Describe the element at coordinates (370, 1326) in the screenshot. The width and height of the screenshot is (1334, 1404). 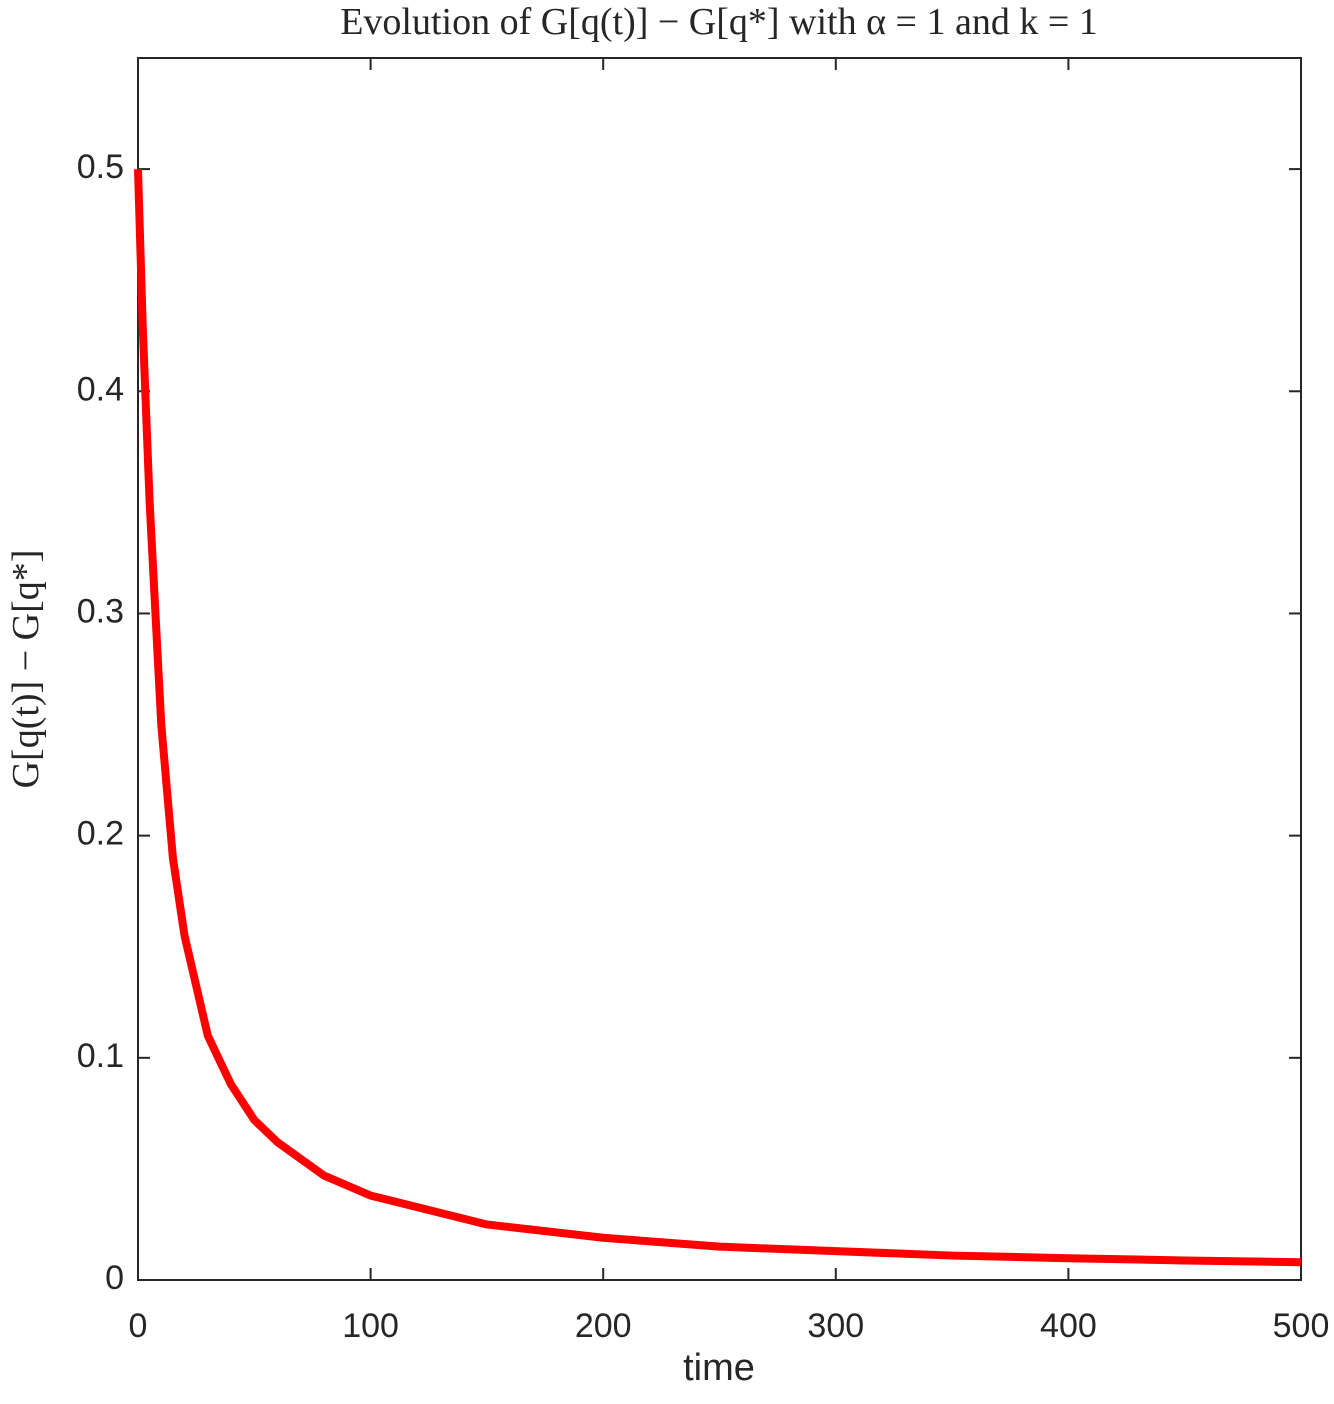
I see `x-tick-label: 100` at that location.